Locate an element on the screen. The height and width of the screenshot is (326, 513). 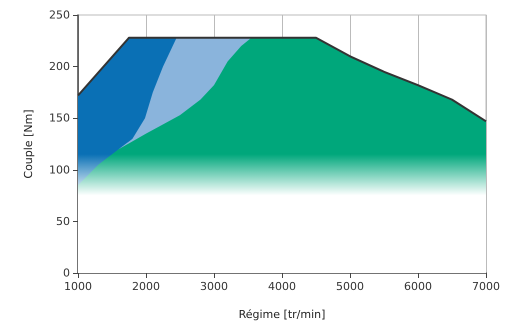
y-tick-label: 150 is located at coordinates (59, 118).